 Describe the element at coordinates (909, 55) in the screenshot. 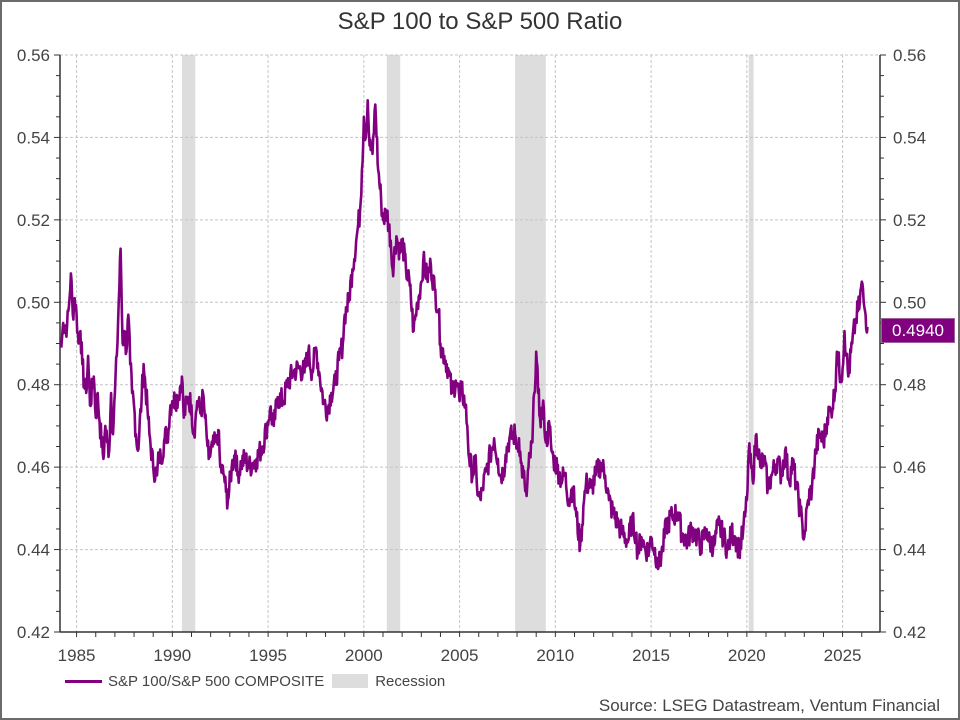

I see `y-tick-label-right: 0.56` at that location.